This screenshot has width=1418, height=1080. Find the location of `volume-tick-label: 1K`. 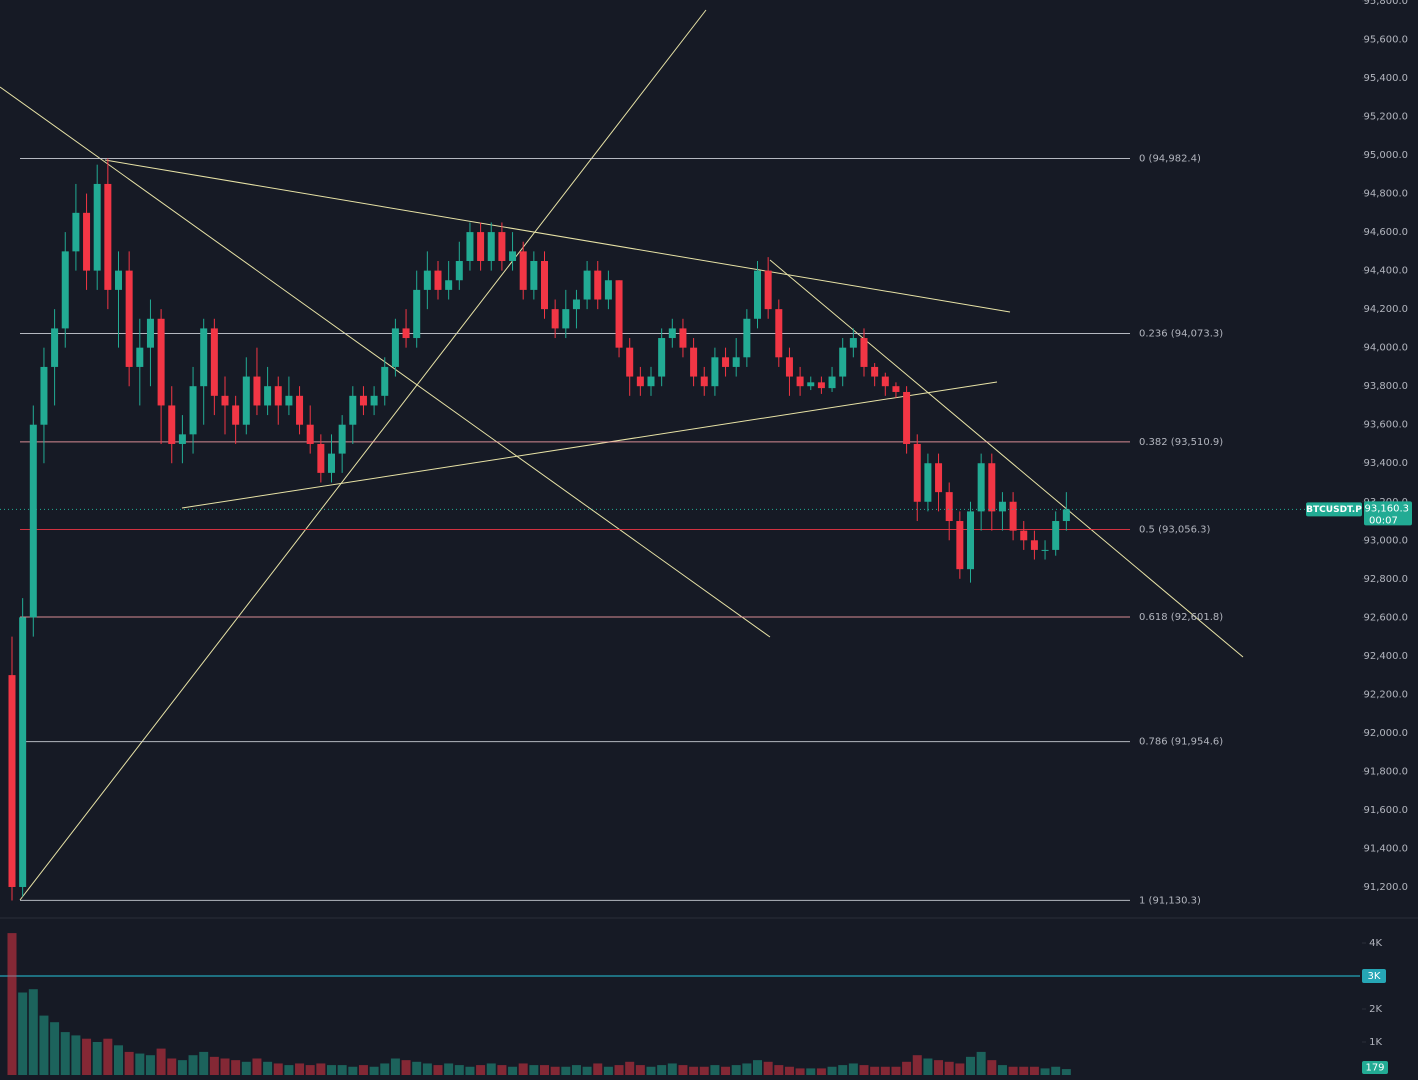

volume-tick-label: 1K is located at coordinates (1375, 1042).